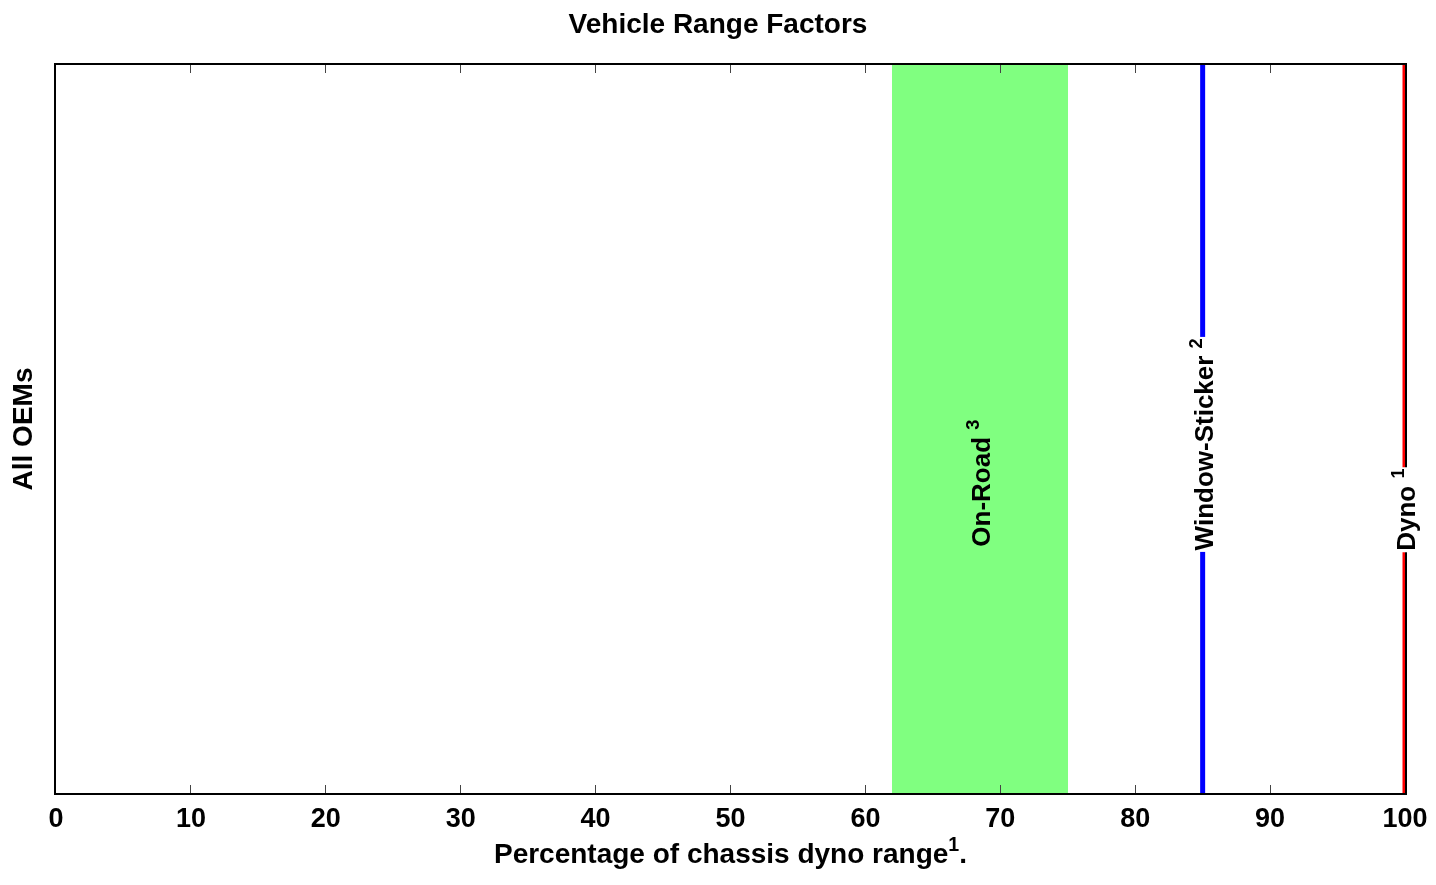  I want to click on x-axis-title: Percentage of chassis dyno range$^{1}$., so click(730, 851).